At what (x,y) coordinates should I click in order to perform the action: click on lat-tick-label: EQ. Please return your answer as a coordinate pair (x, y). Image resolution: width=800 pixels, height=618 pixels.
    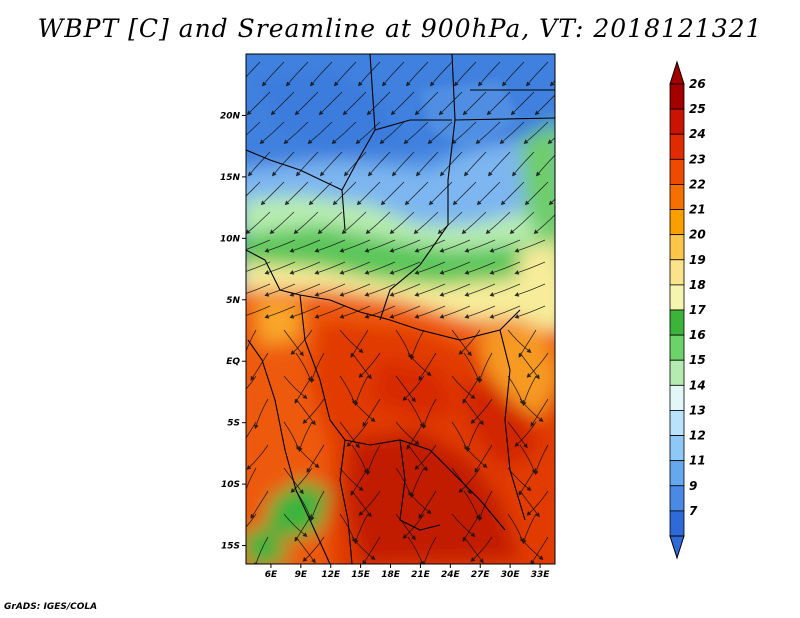
    Looking at the image, I should click on (233, 362).